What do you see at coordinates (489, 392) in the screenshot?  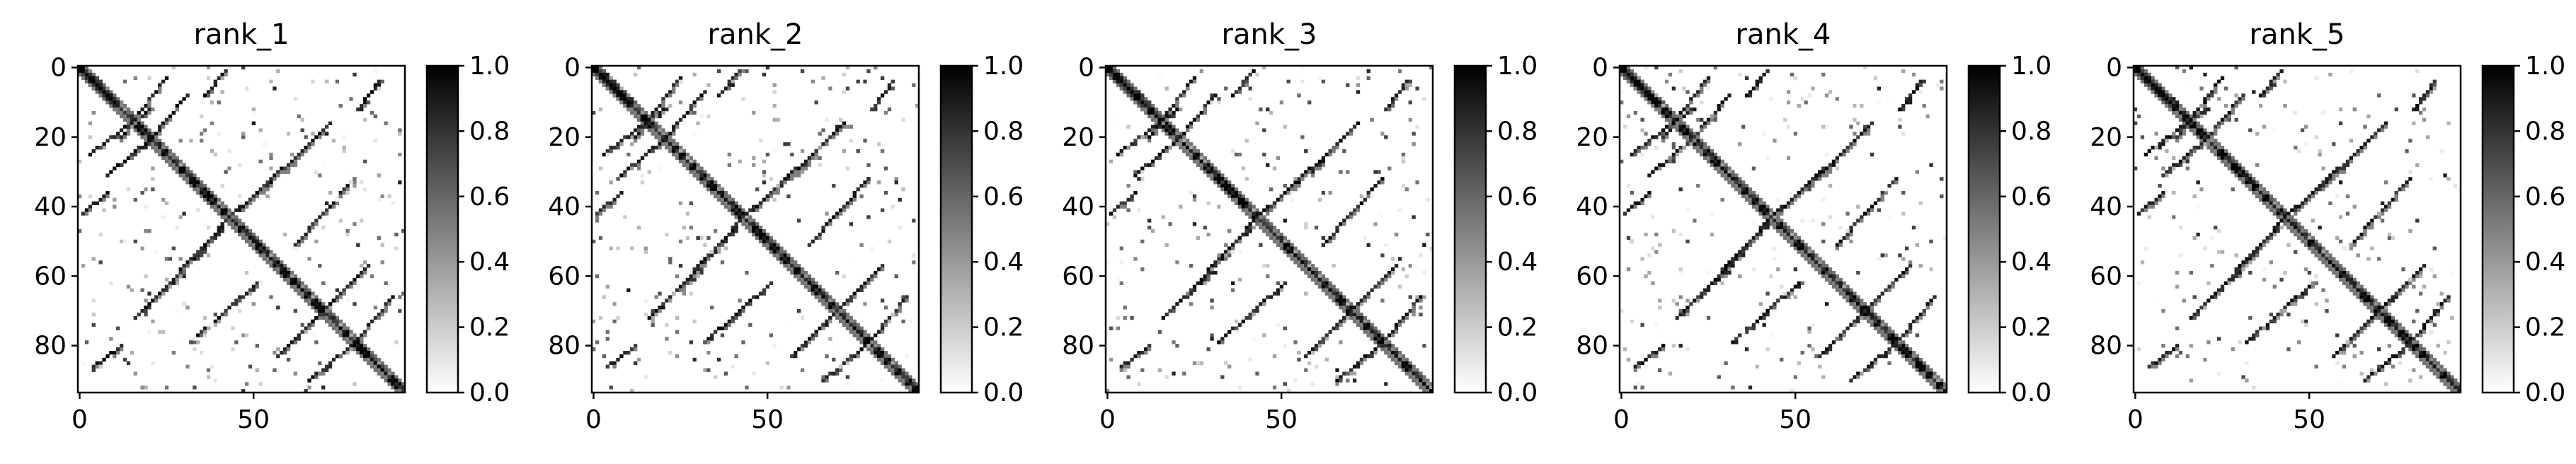 I see `colorbar-tick-label: 0.0` at bounding box center [489, 392].